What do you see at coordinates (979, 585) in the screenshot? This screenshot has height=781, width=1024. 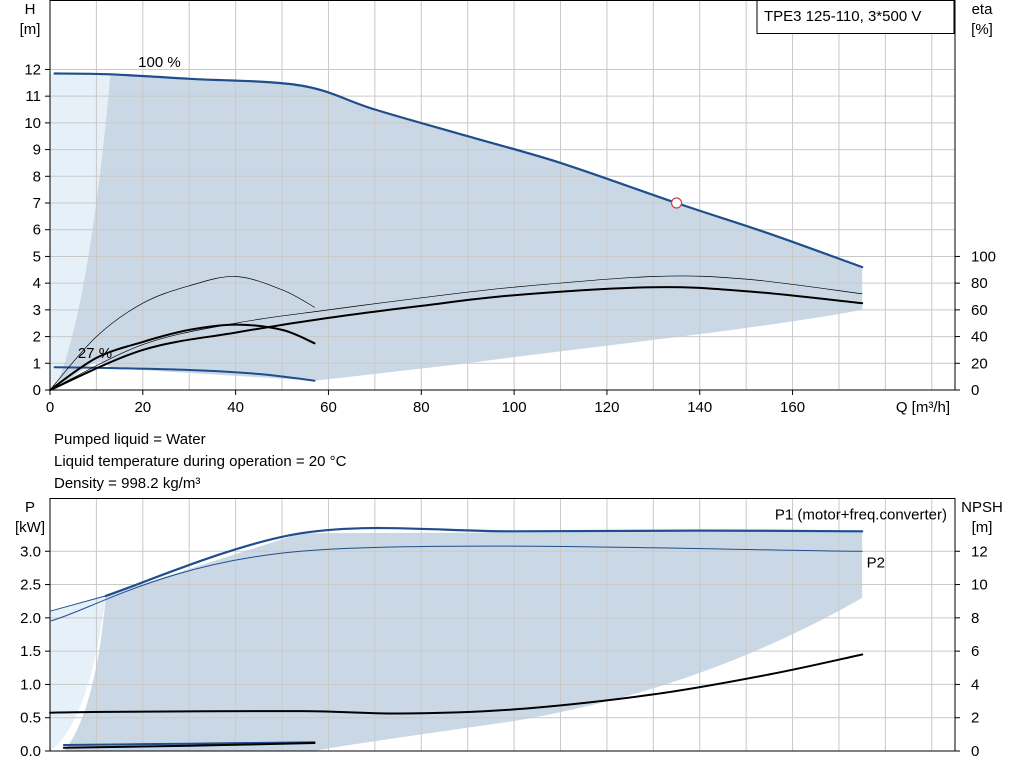 I see `y2-tick-label: 10` at bounding box center [979, 585].